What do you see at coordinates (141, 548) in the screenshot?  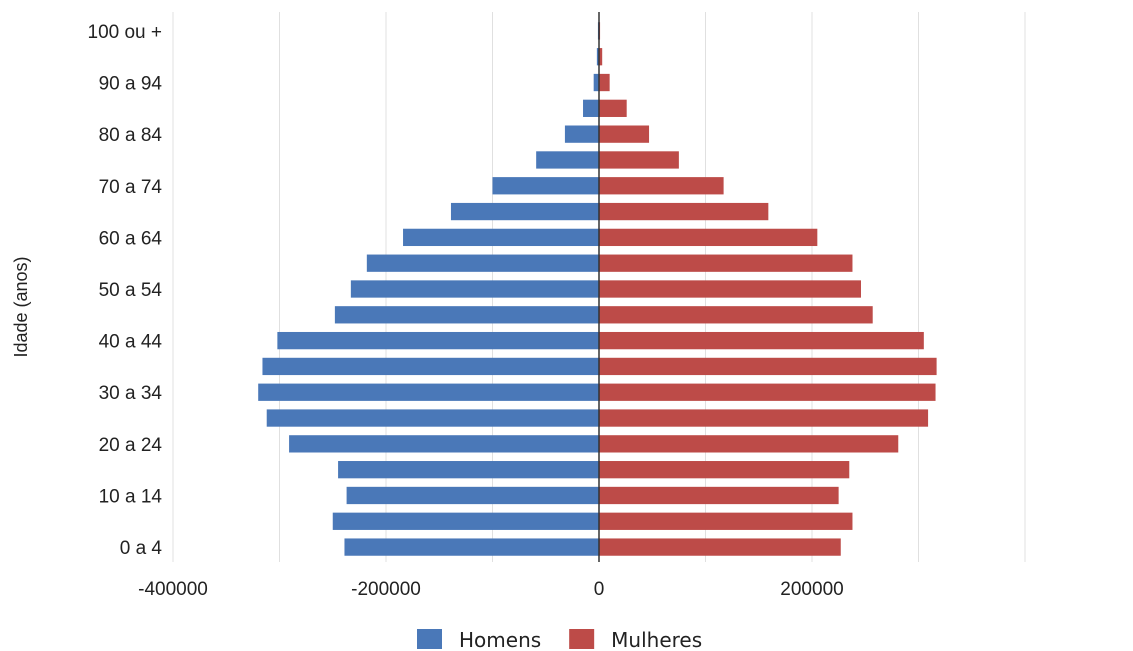 I see `y-tick-label: 0 a 4` at bounding box center [141, 548].